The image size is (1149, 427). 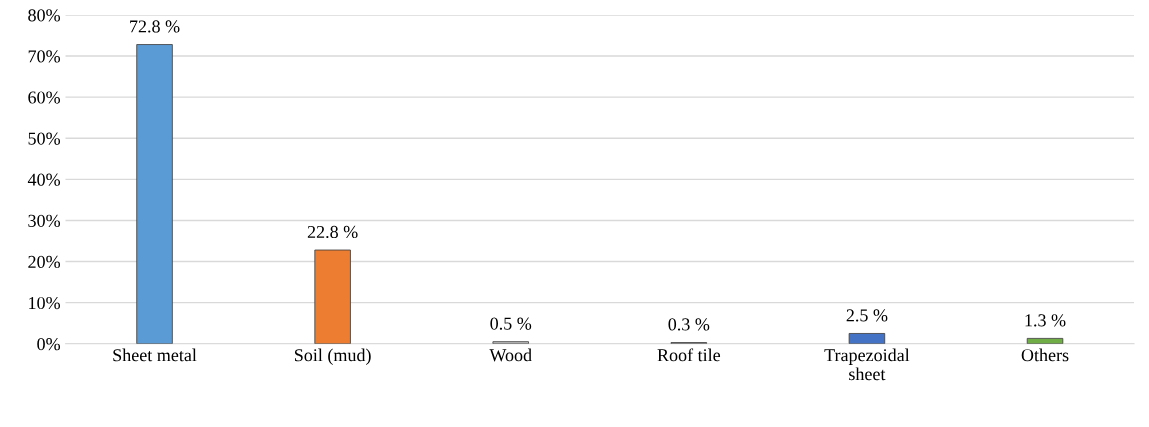 I want to click on data-label: 0.5 %, so click(x=511, y=323).